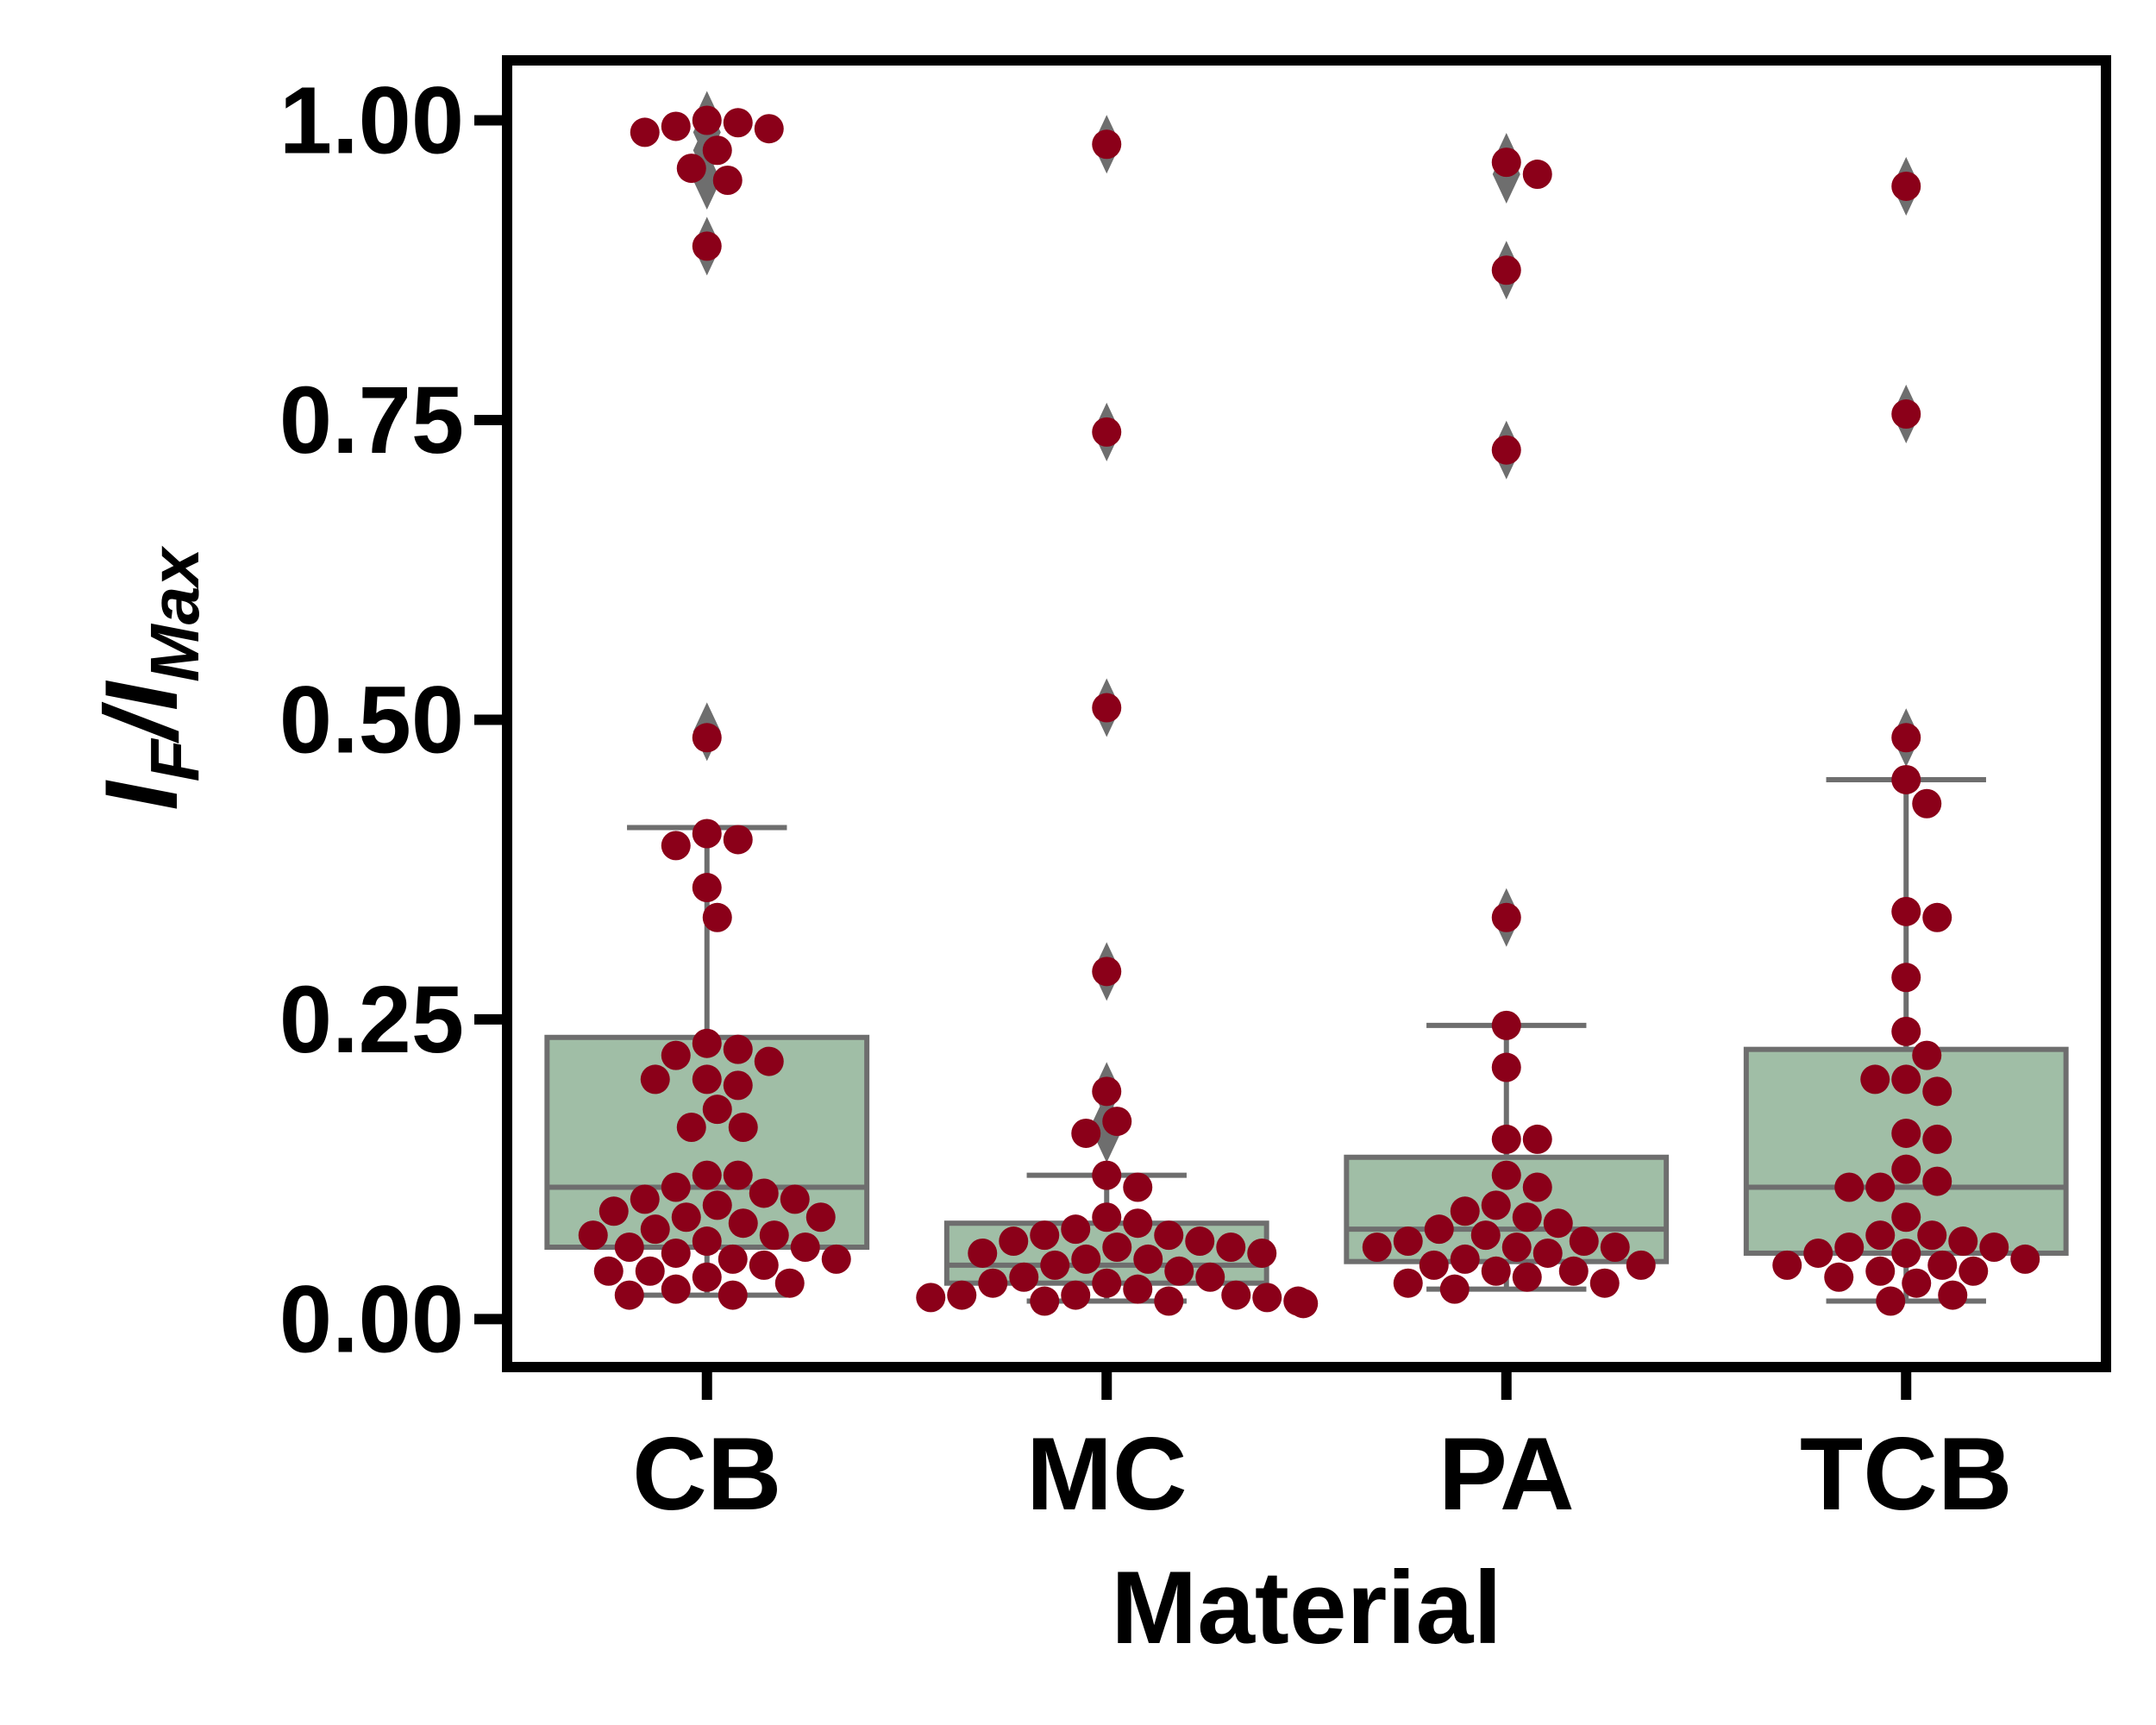  I want to click on y-tick-label: 0.75, so click(371, 421).